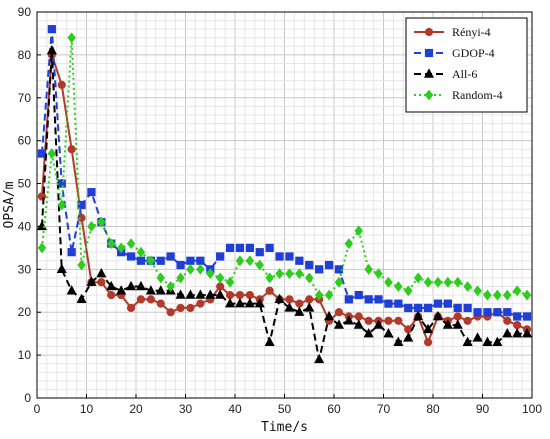 This screenshot has width=550, height=439. I want to click on y-tick-label: 0, so click(27, 398).